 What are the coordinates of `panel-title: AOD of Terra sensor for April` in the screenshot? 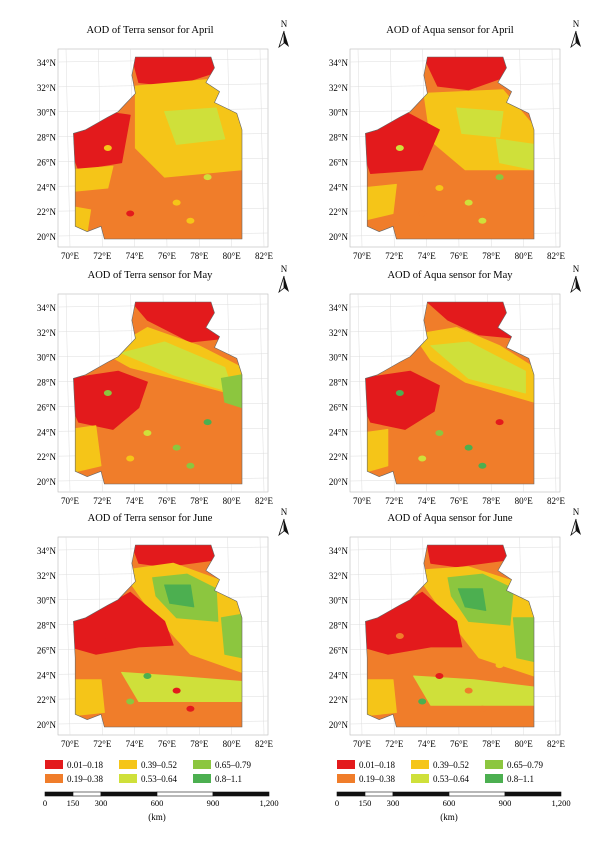 It's located at (149, 30).